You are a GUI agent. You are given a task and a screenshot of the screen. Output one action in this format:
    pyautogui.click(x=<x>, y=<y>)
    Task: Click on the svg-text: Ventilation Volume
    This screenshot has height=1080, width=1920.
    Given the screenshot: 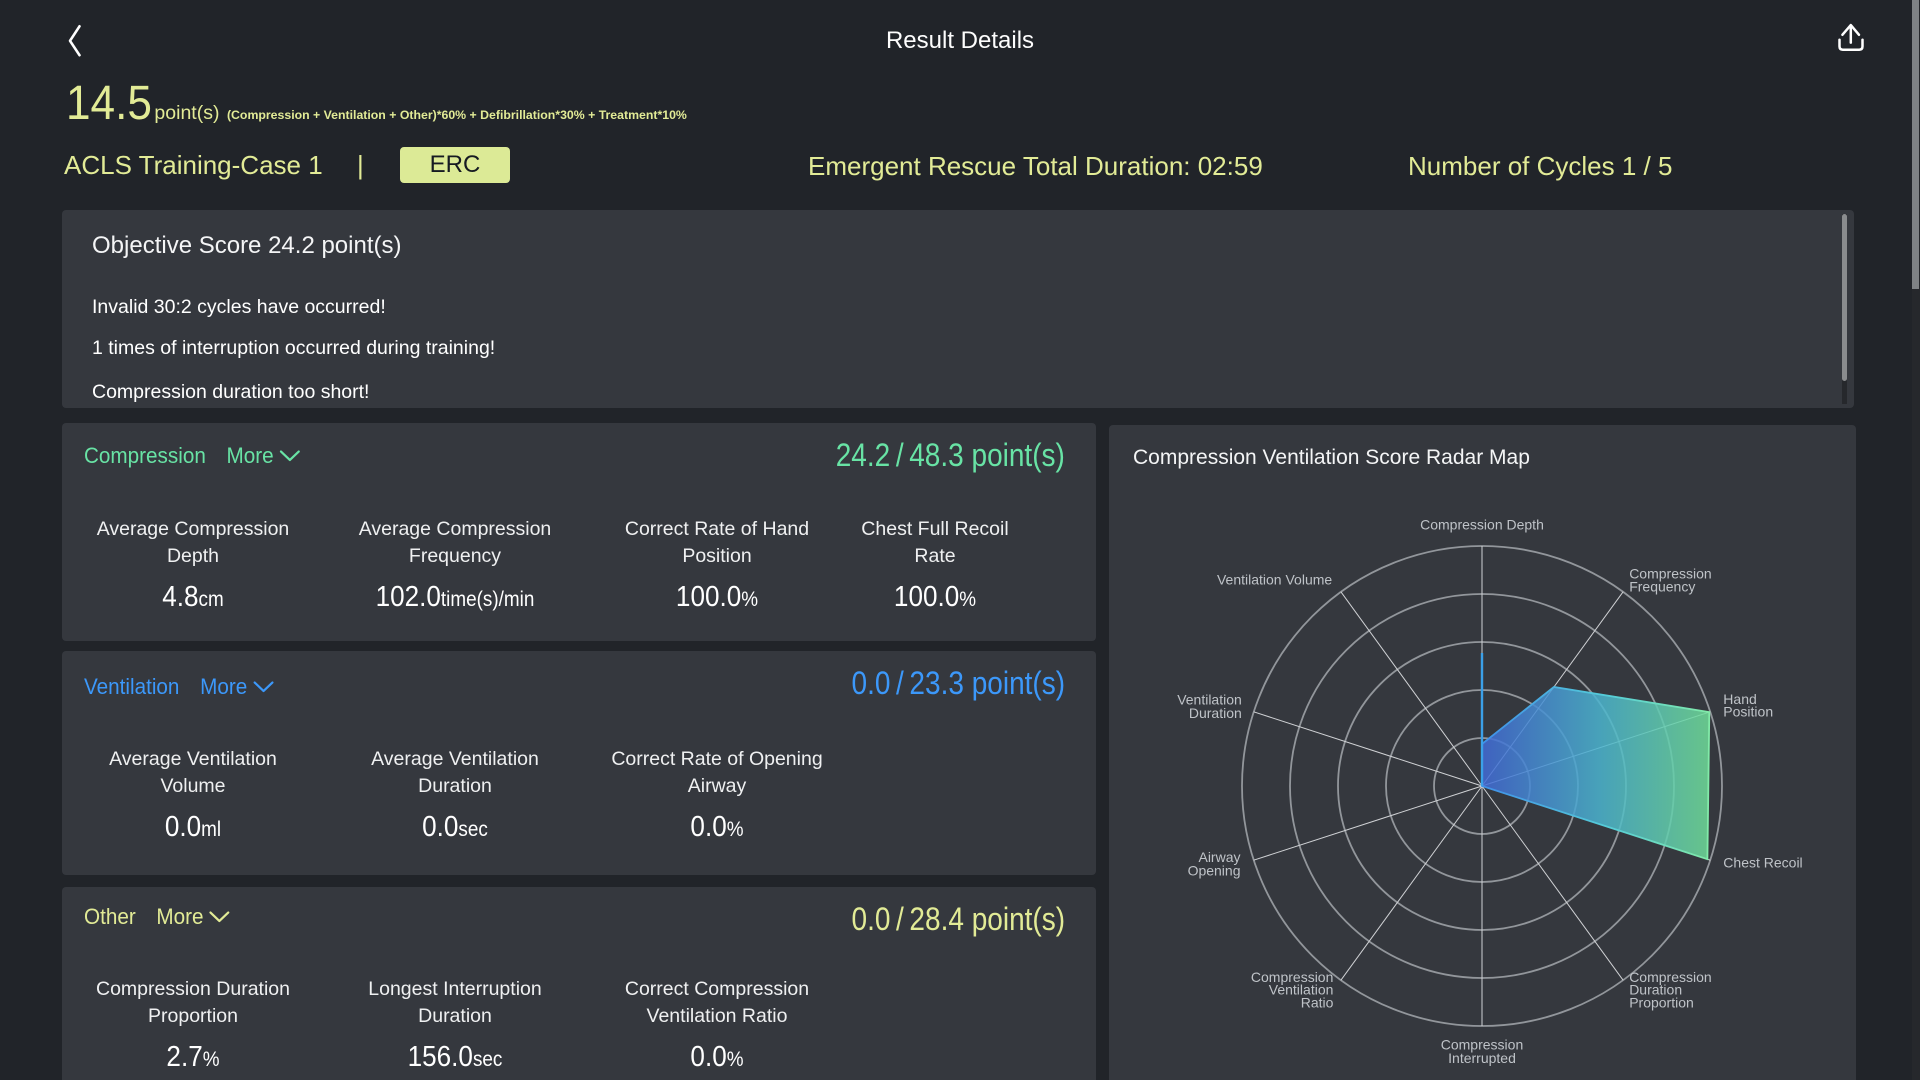 What is the action you would take?
    pyautogui.click(x=1274, y=580)
    